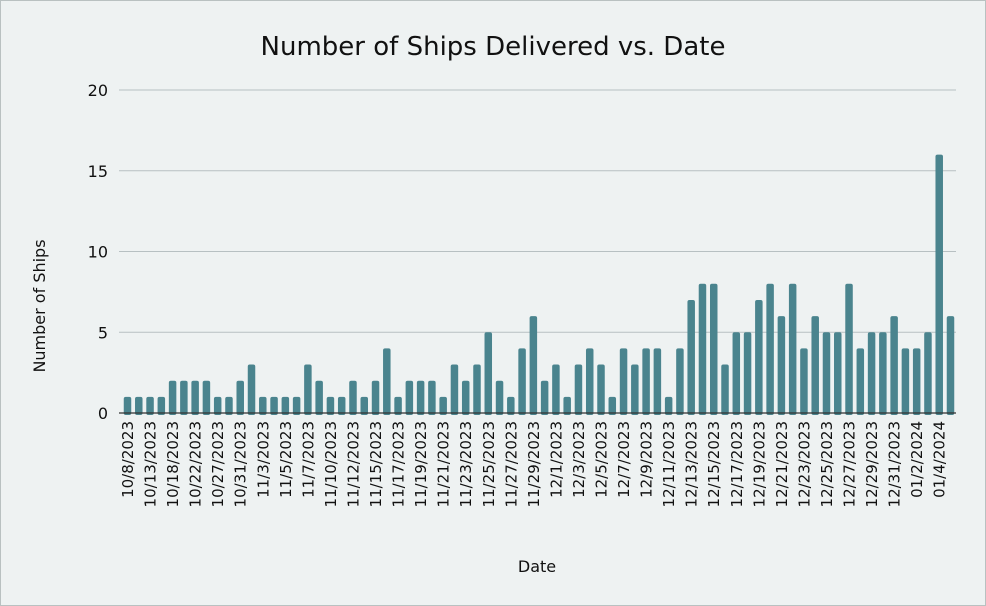 The height and width of the screenshot is (606, 986). What do you see at coordinates (940, 459) in the screenshot?
I see `x-tick-label: 01/4/2024` at bounding box center [940, 459].